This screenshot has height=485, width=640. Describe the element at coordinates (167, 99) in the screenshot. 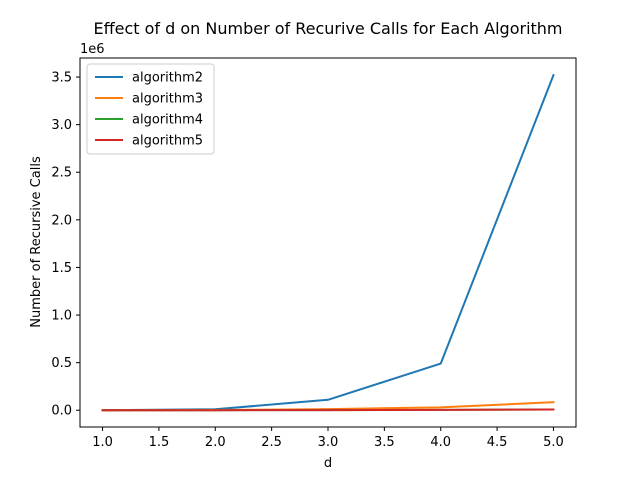

I see `legend-label-algorithm3: algorithm3` at that location.